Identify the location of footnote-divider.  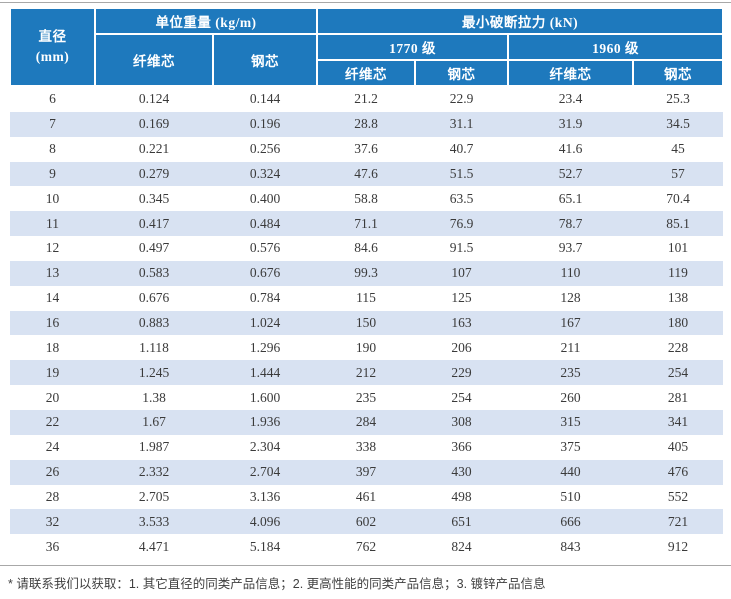
(365, 565).